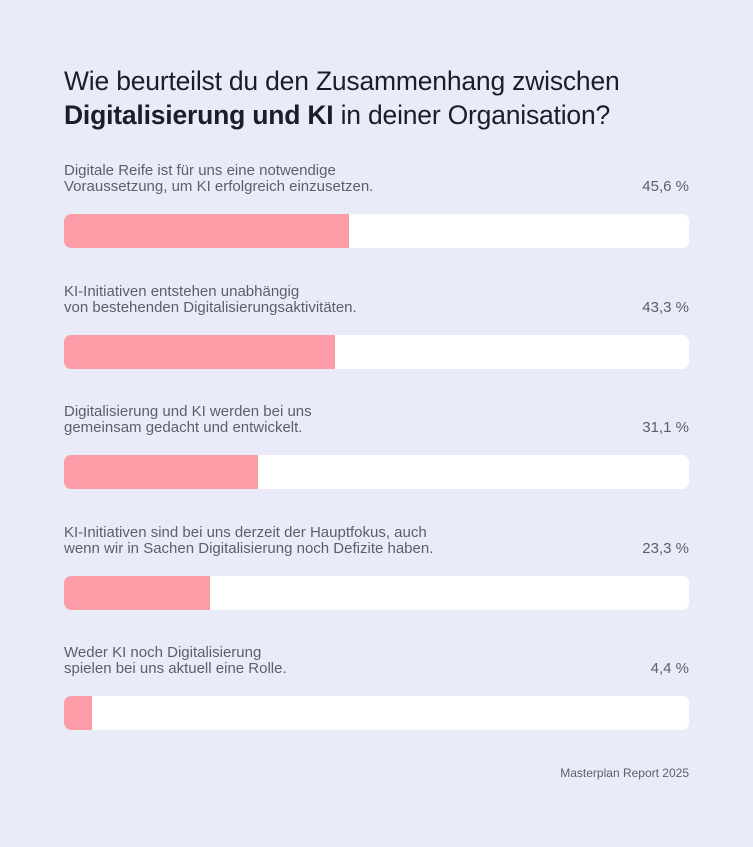 The image size is (753, 847). Describe the element at coordinates (665, 548) in the screenshot. I see `bar-value-label: 23,3 %` at that location.